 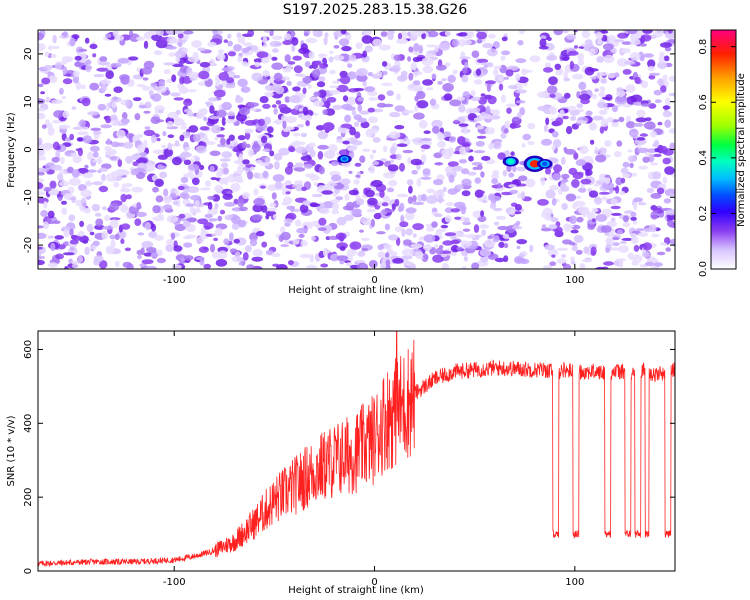 What do you see at coordinates (574, 582) in the screenshot?
I see `snr-xtick-label: 100` at bounding box center [574, 582].